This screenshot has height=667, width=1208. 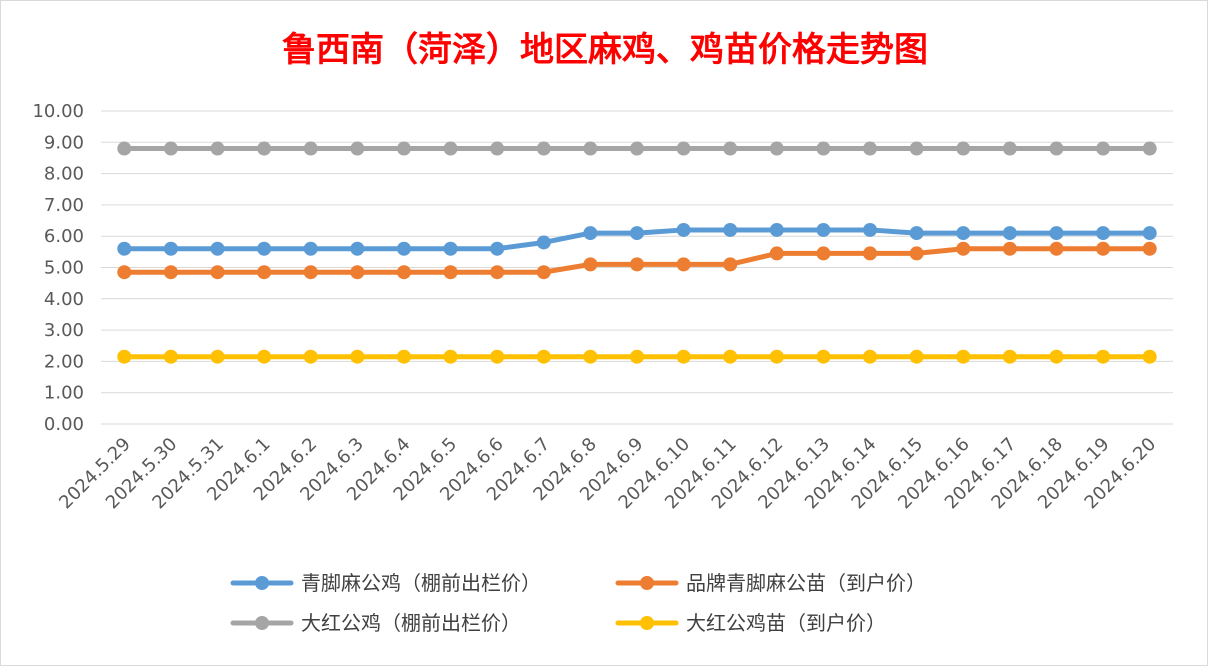 What do you see at coordinates (64, 205) in the screenshot?
I see `y-tick-label: 7.00` at bounding box center [64, 205].